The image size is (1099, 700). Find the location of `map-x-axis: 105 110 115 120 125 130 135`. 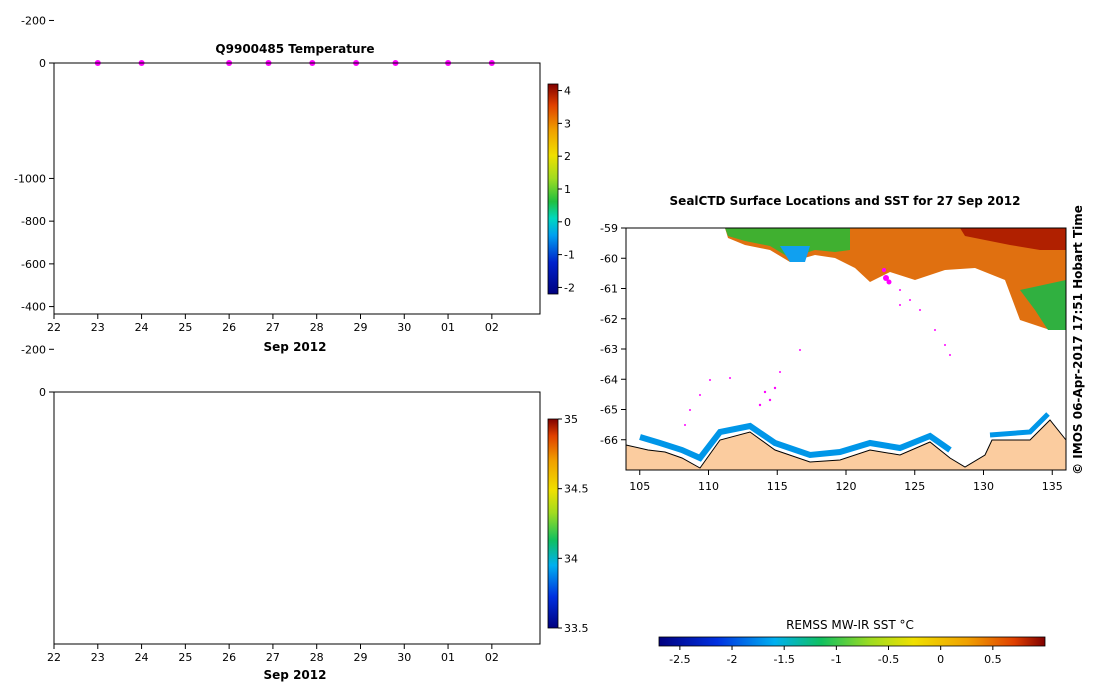

map-x-axis: 105 110 115 120 125 130 135 is located at coordinates (846, 481).